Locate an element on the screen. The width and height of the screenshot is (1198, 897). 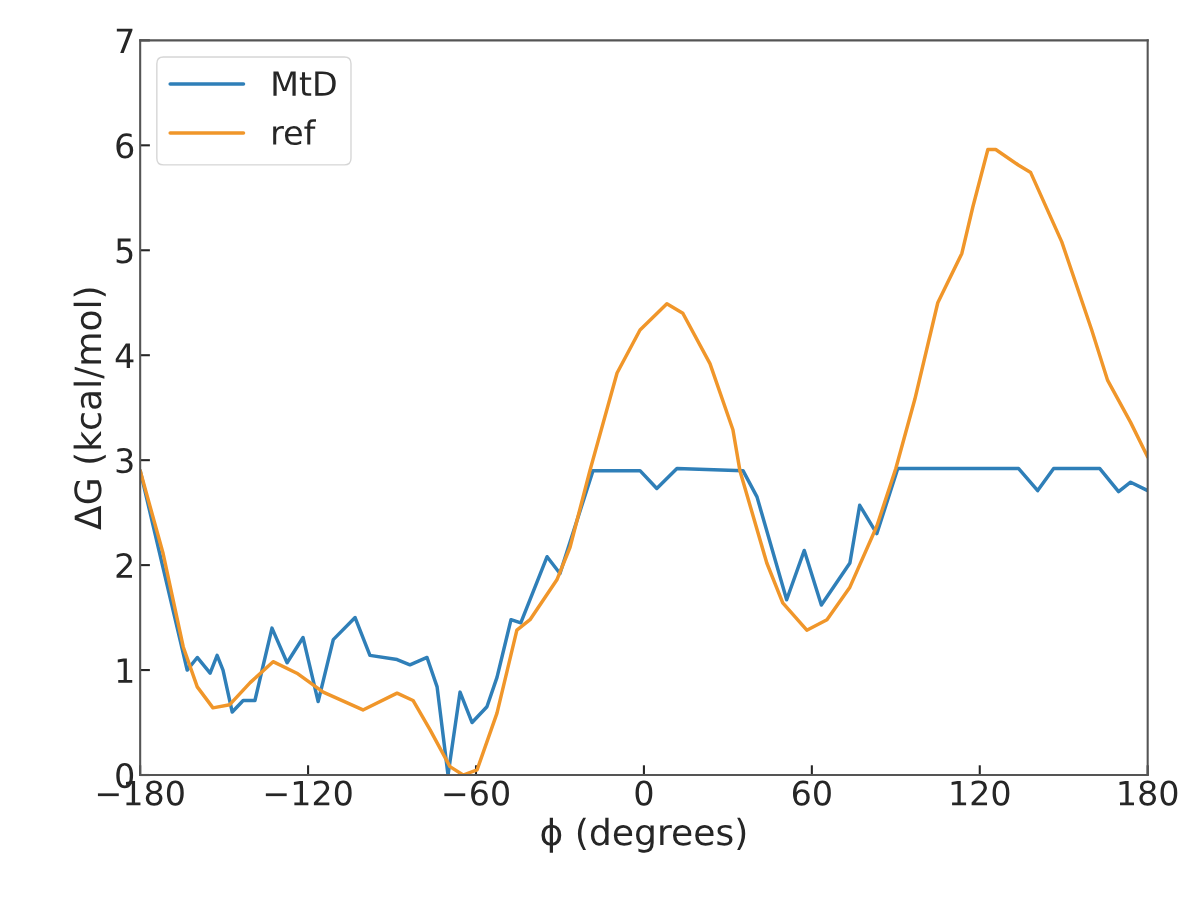
x-axis-title: ϕ (degrees) is located at coordinates (643, 835).